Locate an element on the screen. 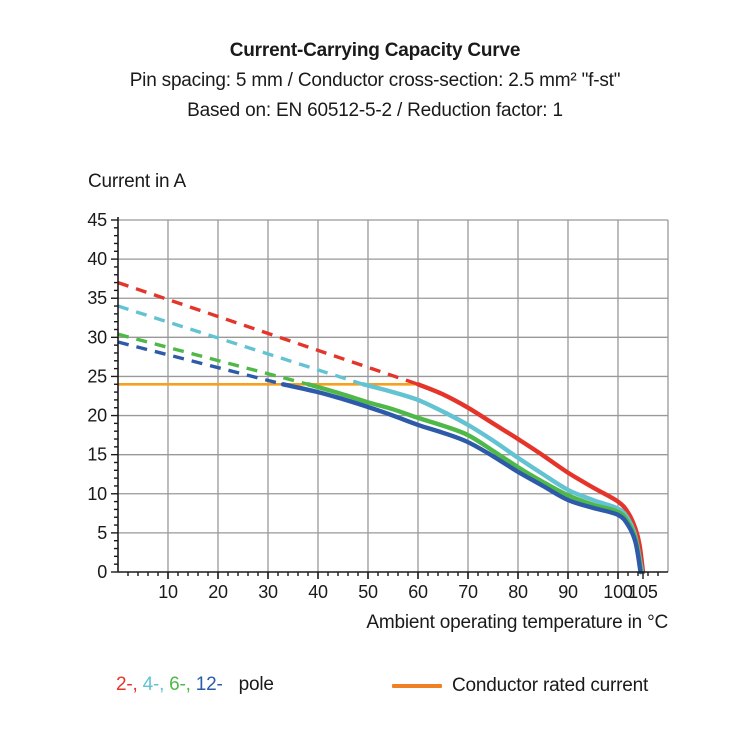 The height and width of the screenshot is (750, 750). legend-pole-suffix: pole is located at coordinates (256, 684).